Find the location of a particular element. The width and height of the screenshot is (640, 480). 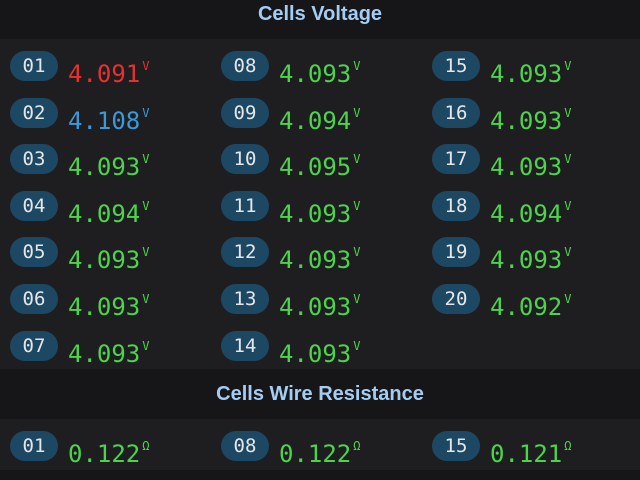

cell-id: 16 is located at coordinates (456, 112).